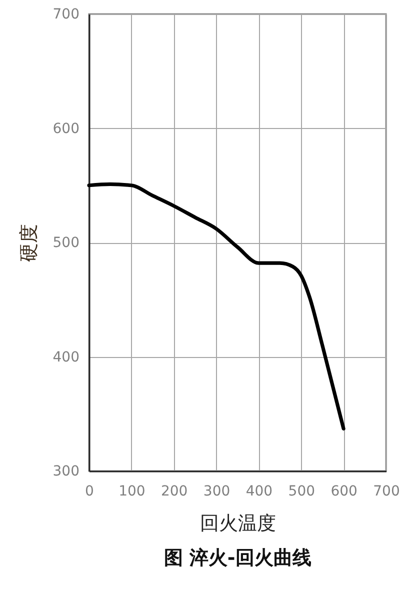  Describe the element at coordinates (174, 492) in the screenshot. I see `x-tick-label: 200` at that location.